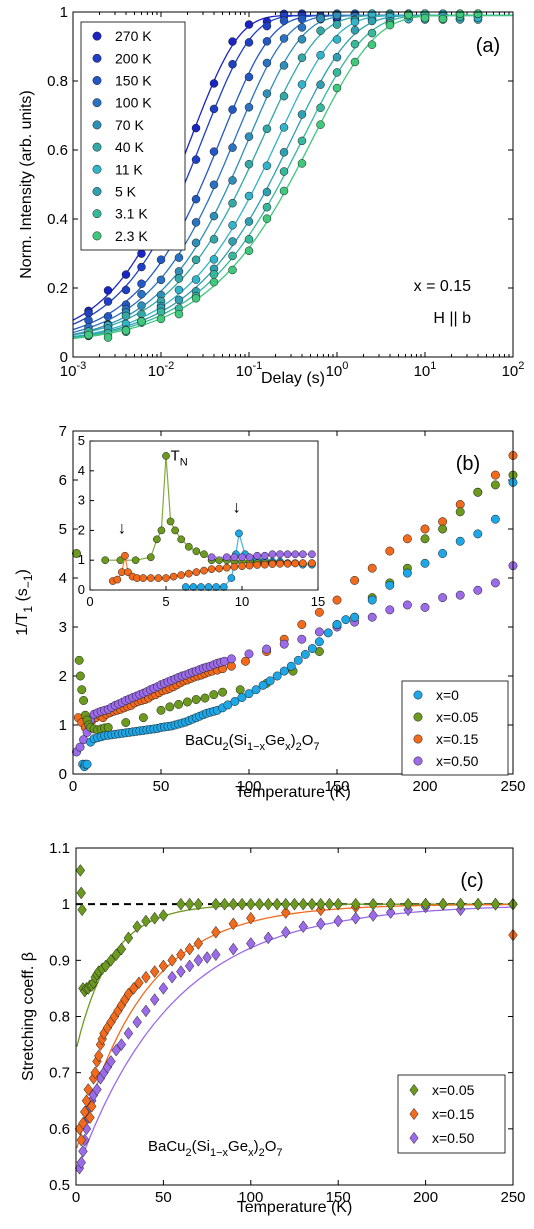 The width and height of the screenshot is (534, 1229). Describe the element at coordinates (256, 1146) in the screenshot. I see `text-segment: )` at that location.